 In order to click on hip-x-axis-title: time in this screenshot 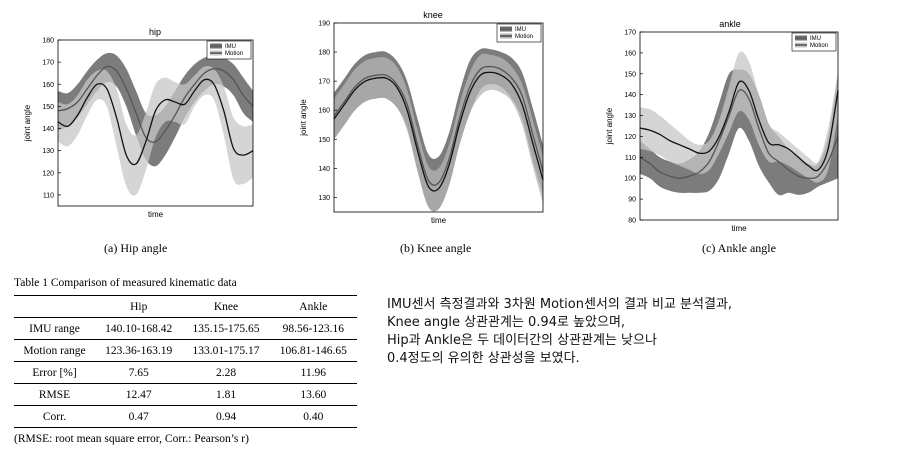, I will do `click(156, 214)`.